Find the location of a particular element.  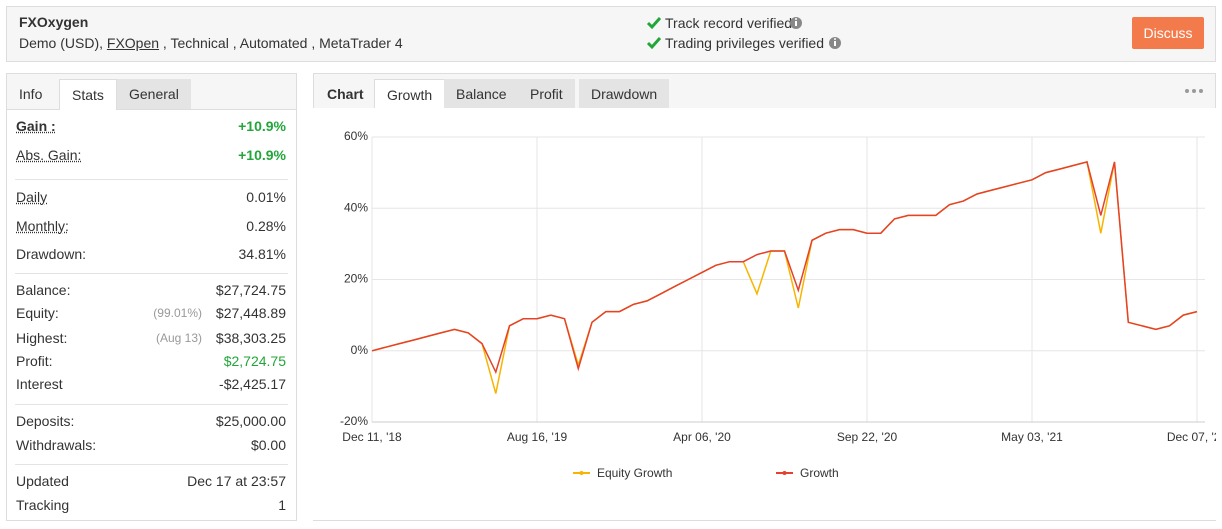

stat-value: $38,303.25 is located at coordinates (250, 338).